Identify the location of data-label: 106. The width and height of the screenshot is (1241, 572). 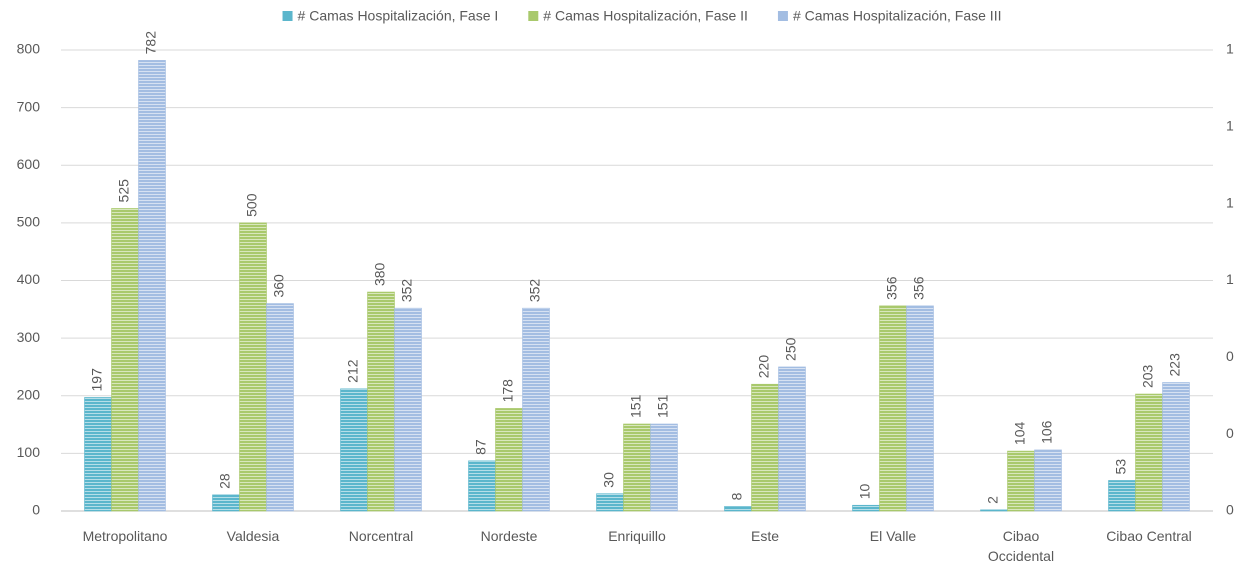
(1047, 432).